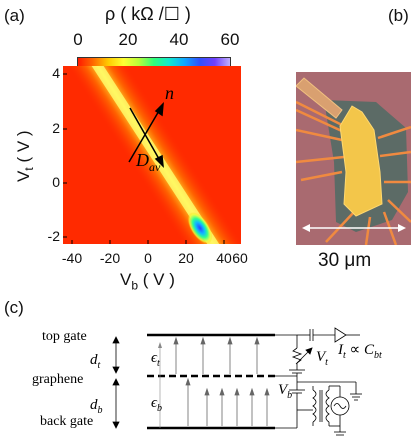 The height and width of the screenshot is (440, 415). What do you see at coordinates (179, 39) in the screenshot?
I see `colorbar-tick: 40` at bounding box center [179, 39].